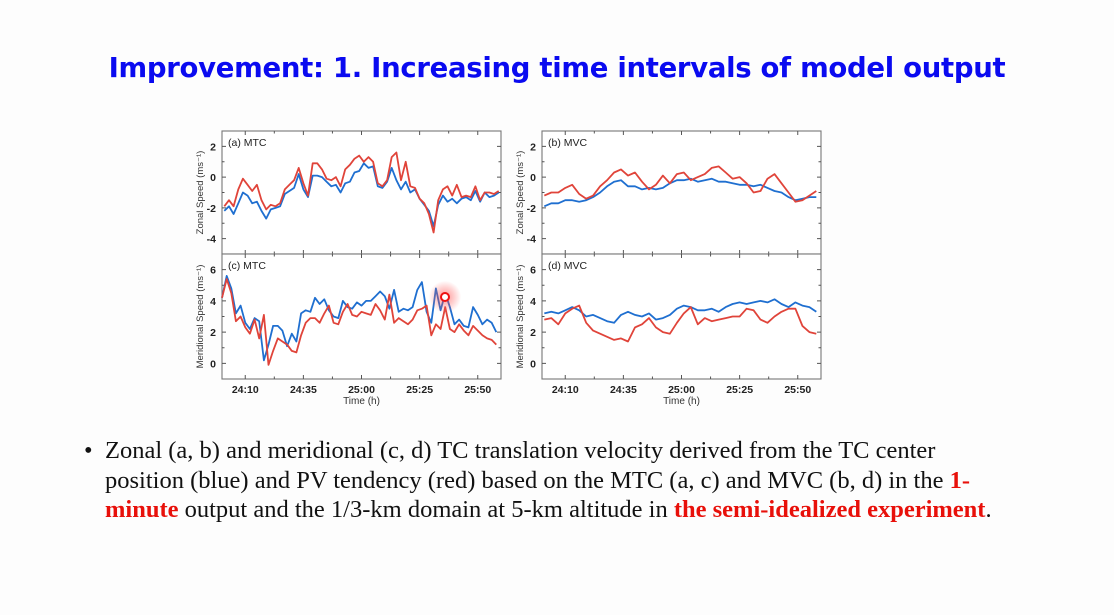  I want to click on panel-label: (b) MVC, so click(568, 143).